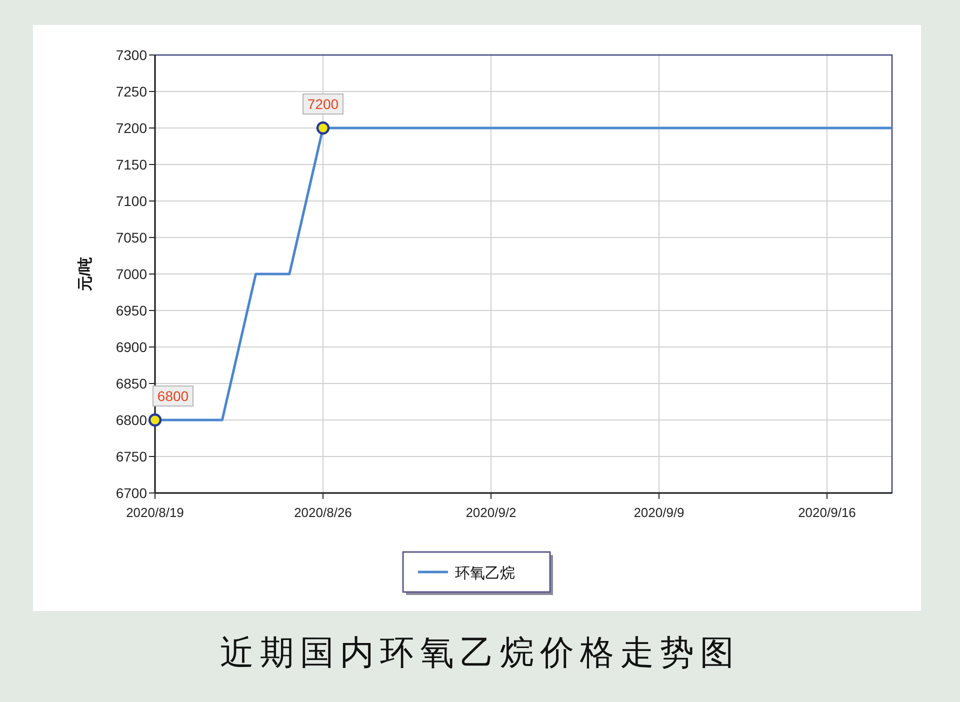 This screenshot has height=702, width=960. What do you see at coordinates (485, 573) in the screenshot?
I see `legend-label: 环氧乙烷` at bounding box center [485, 573].